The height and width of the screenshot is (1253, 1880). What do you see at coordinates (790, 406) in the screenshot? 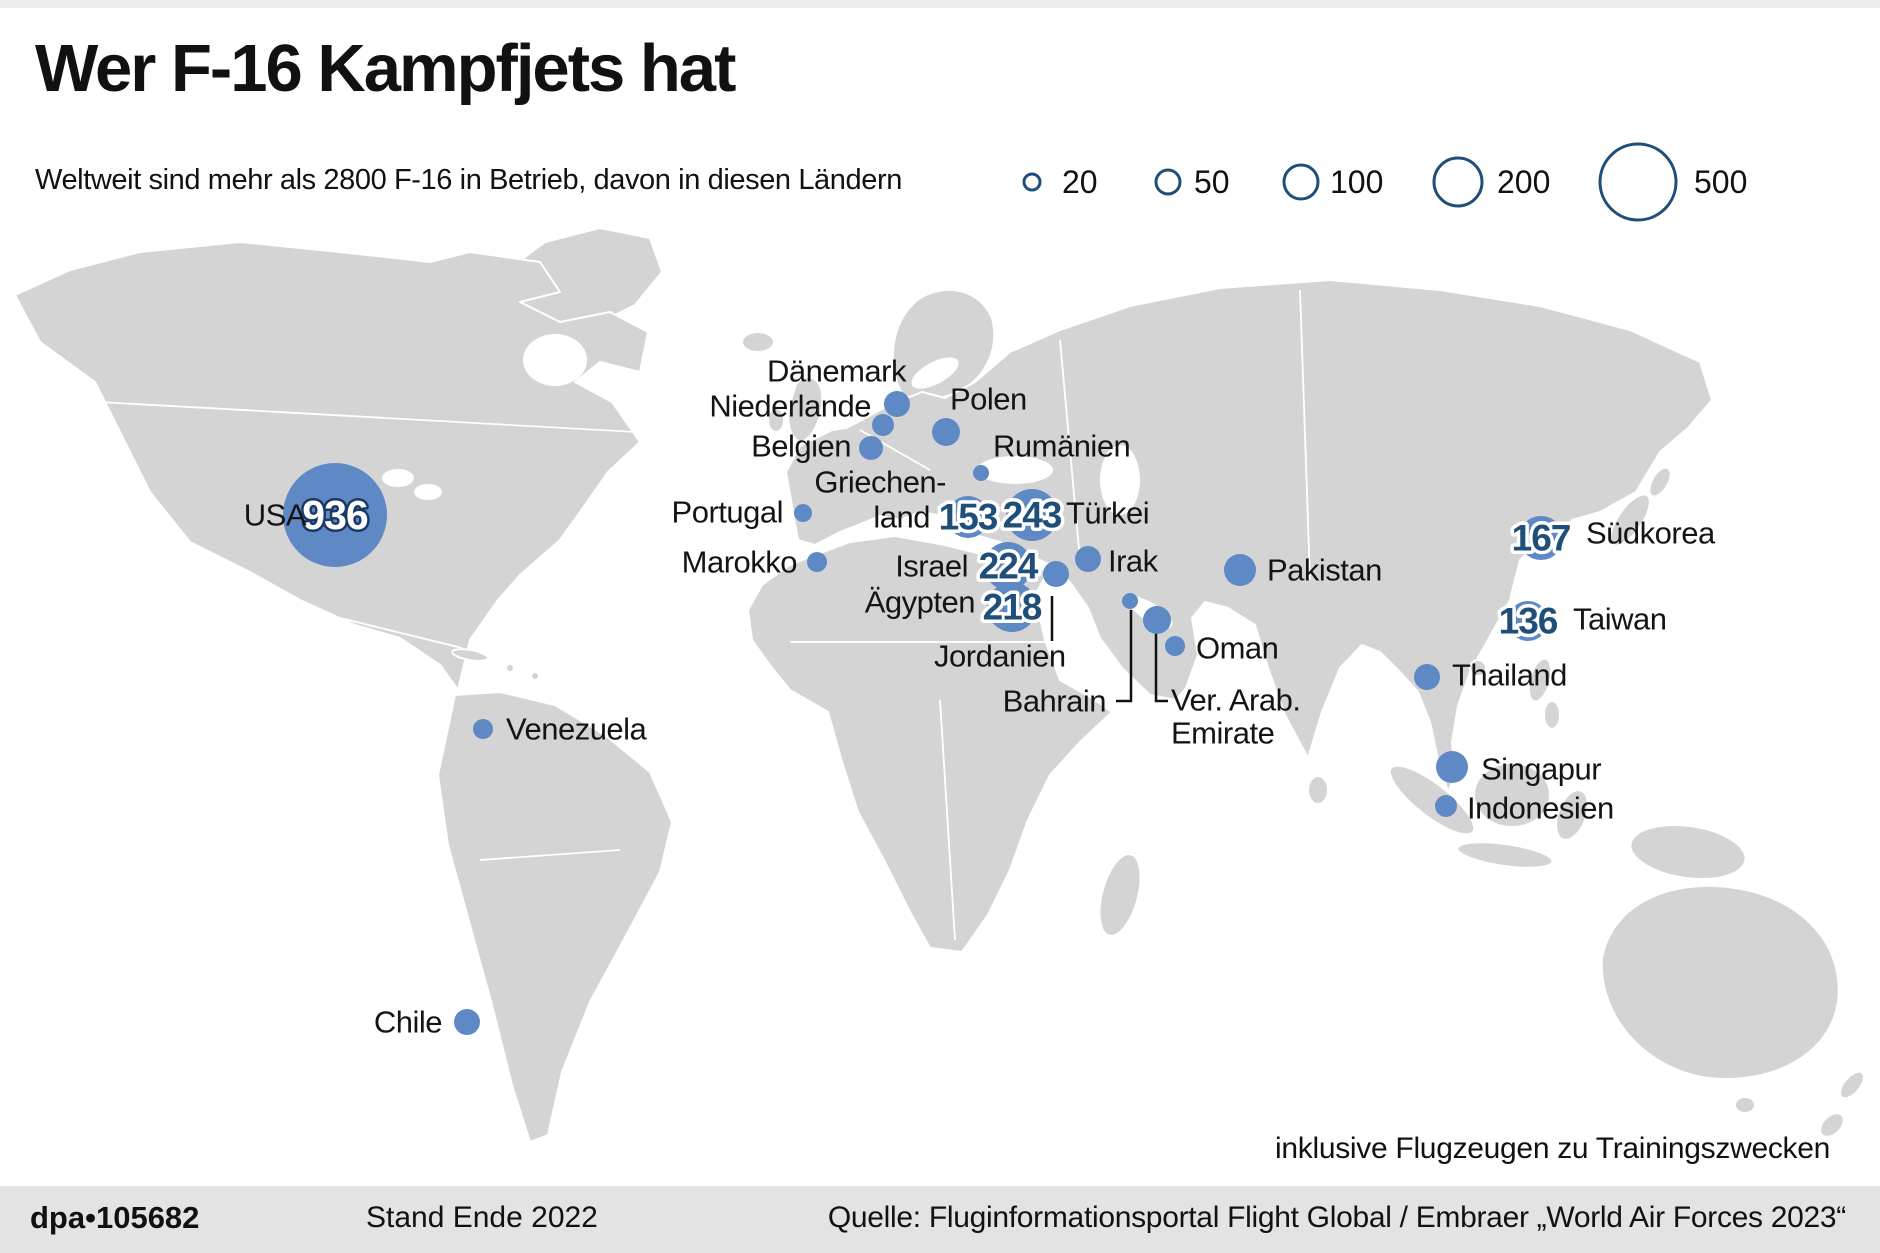
I see `country-label: Niederlande` at bounding box center [790, 406].